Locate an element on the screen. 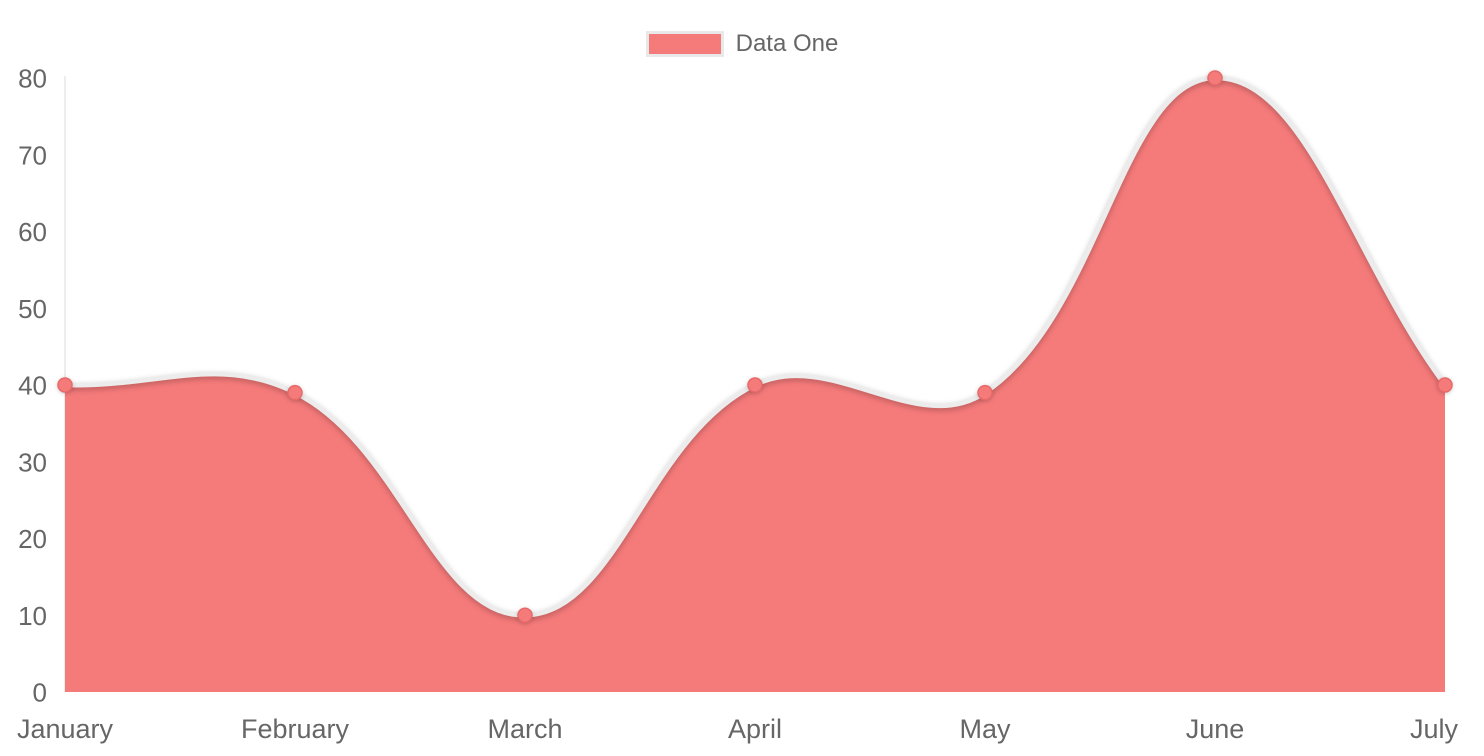  legend-item-data-one: Data One is located at coordinates (742, 43).